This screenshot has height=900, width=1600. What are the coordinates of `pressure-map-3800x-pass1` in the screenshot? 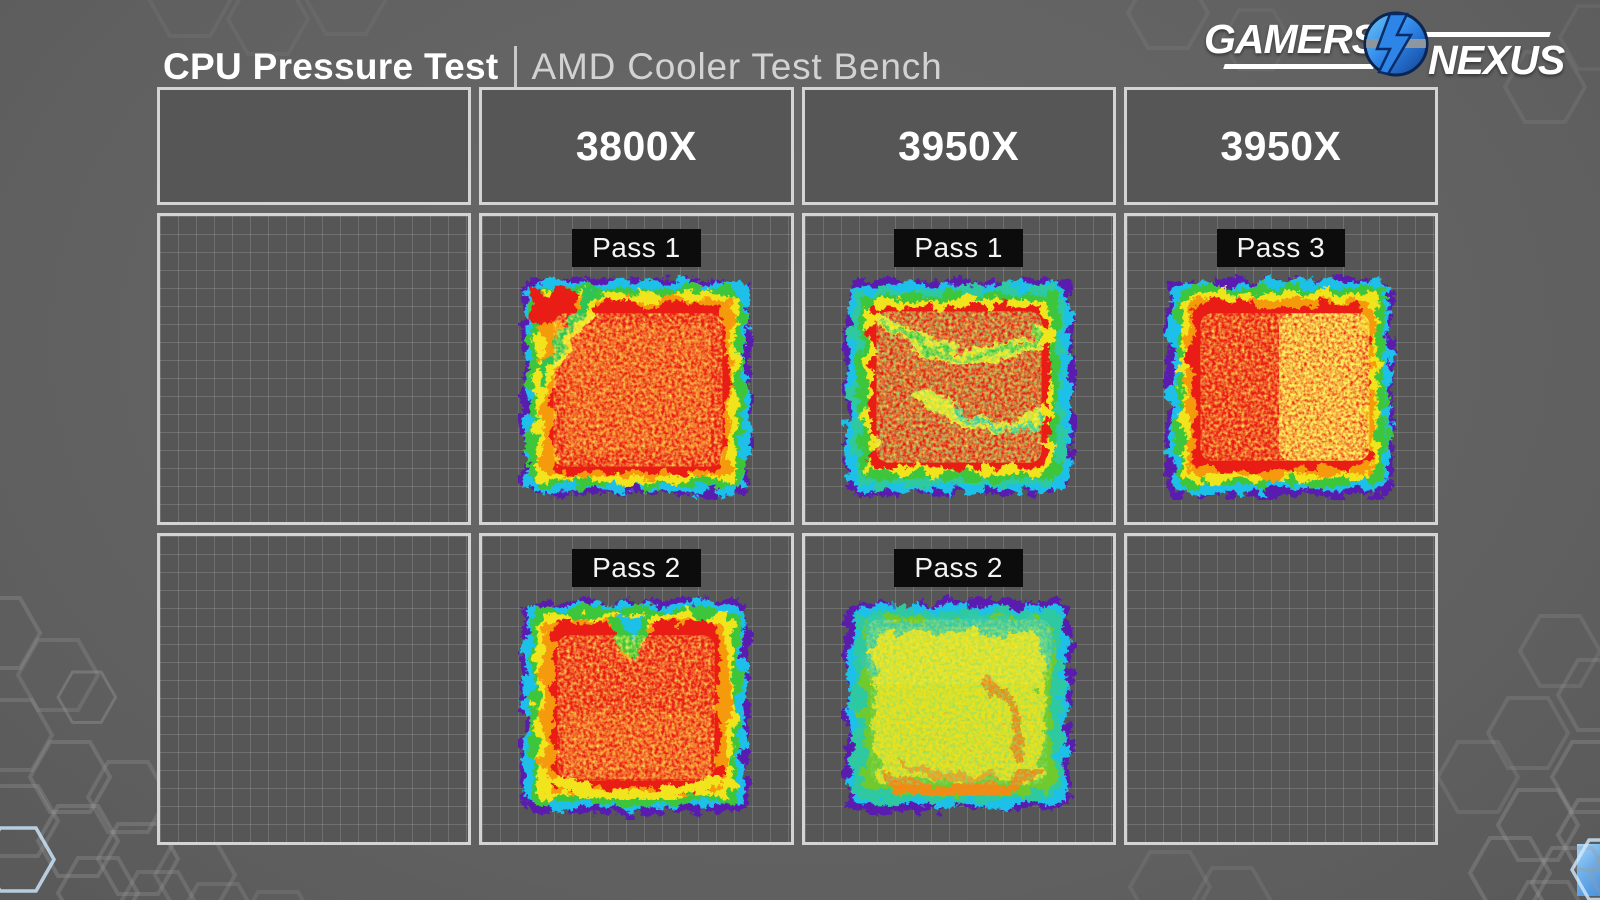 It's located at (636, 386).